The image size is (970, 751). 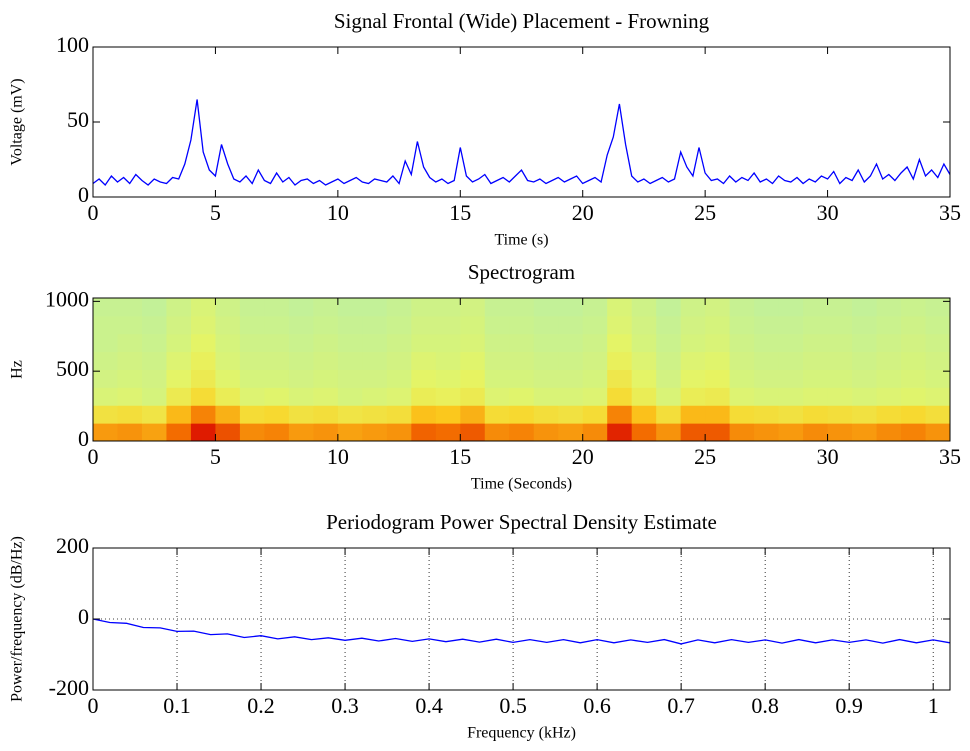 I want to click on x-tick-label: 5, so click(x=215, y=212).